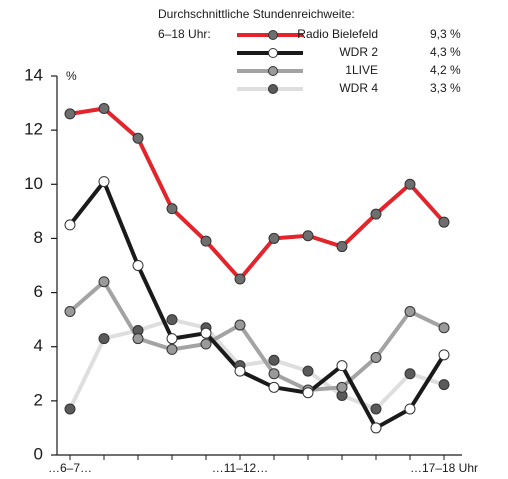  Describe the element at coordinates (33, 183) in the screenshot. I see `y-tick-label: 10` at that location.